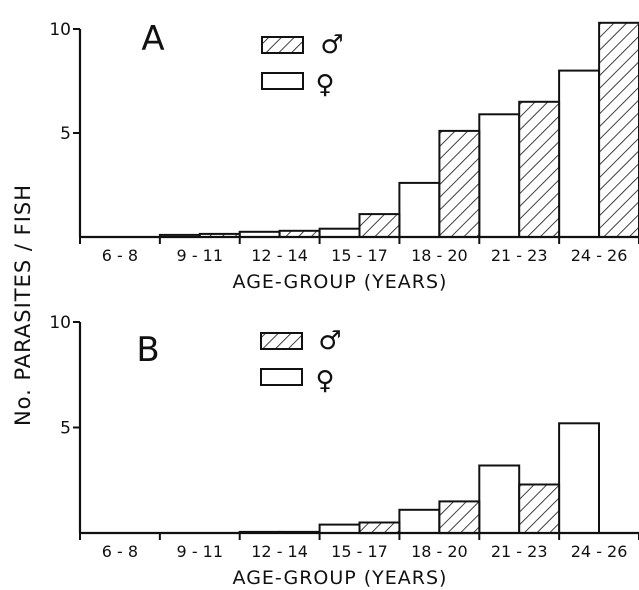 Image resolution: width=639 pixels, height=590 pixels. What do you see at coordinates (340, 282) in the screenshot?
I see `panel-a-x-axis-label: AGE-GROUP (YEARS)` at bounding box center [340, 282].